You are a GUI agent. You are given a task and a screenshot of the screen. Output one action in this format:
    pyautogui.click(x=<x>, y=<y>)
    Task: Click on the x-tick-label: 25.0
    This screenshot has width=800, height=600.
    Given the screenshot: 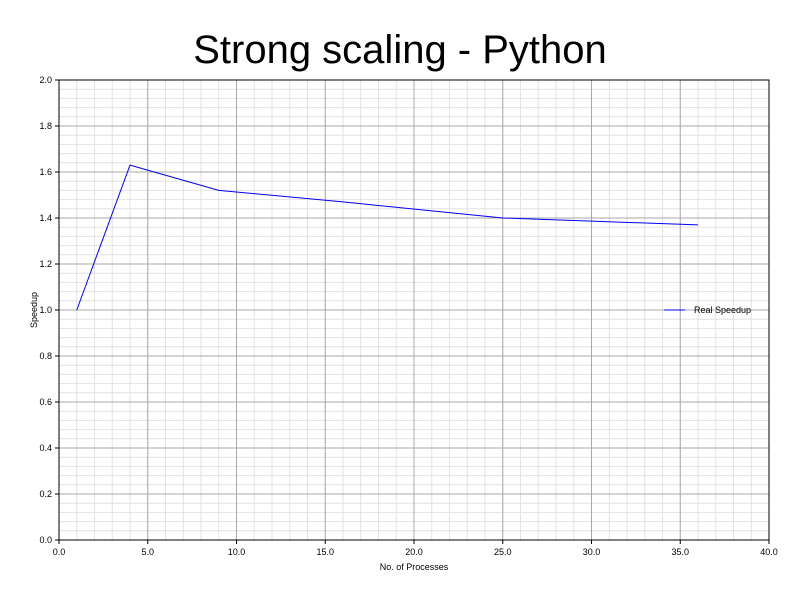 What is the action you would take?
    pyautogui.click(x=503, y=552)
    